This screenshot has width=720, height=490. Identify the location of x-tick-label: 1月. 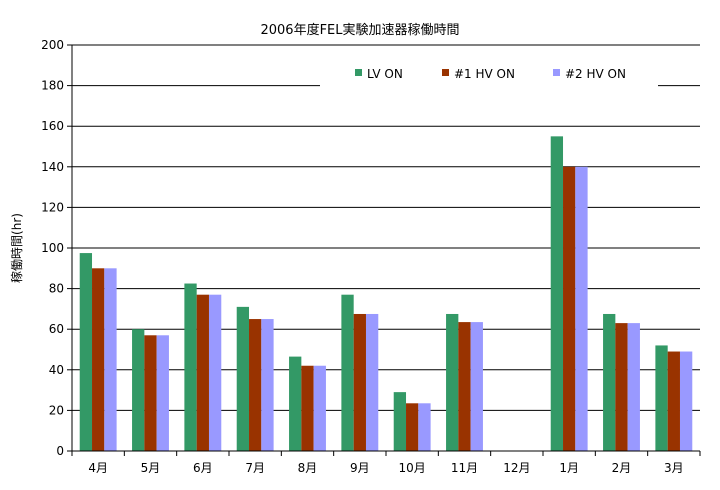
(569, 468).